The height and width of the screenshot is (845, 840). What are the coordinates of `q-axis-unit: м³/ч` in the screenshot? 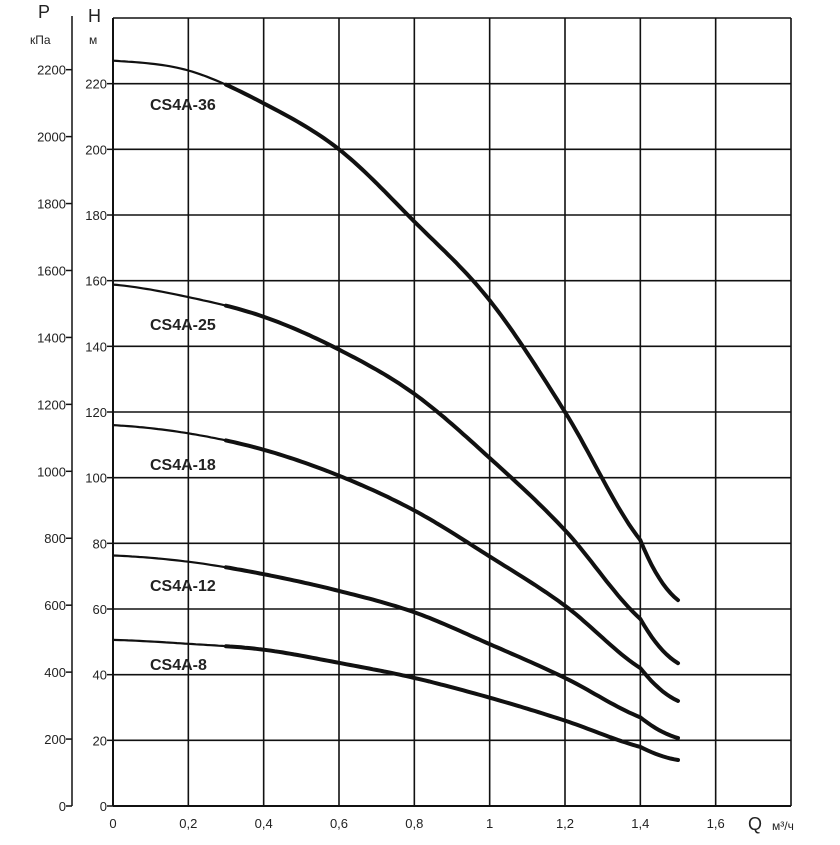 It's located at (783, 826).